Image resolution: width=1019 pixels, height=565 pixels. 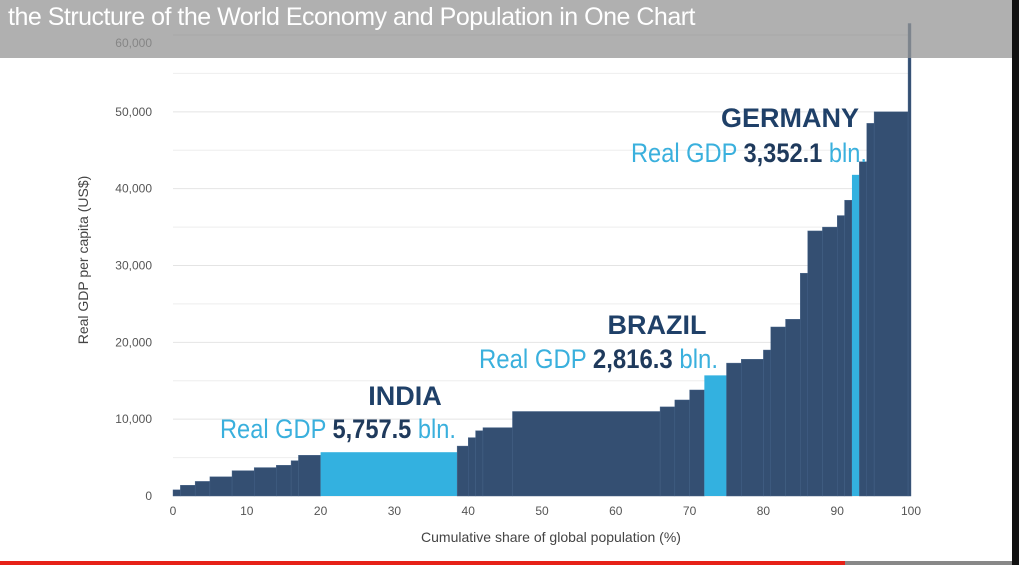 What do you see at coordinates (1015, 282) in the screenshot?
I see `window-edge` at bounding box center [1015, 282].